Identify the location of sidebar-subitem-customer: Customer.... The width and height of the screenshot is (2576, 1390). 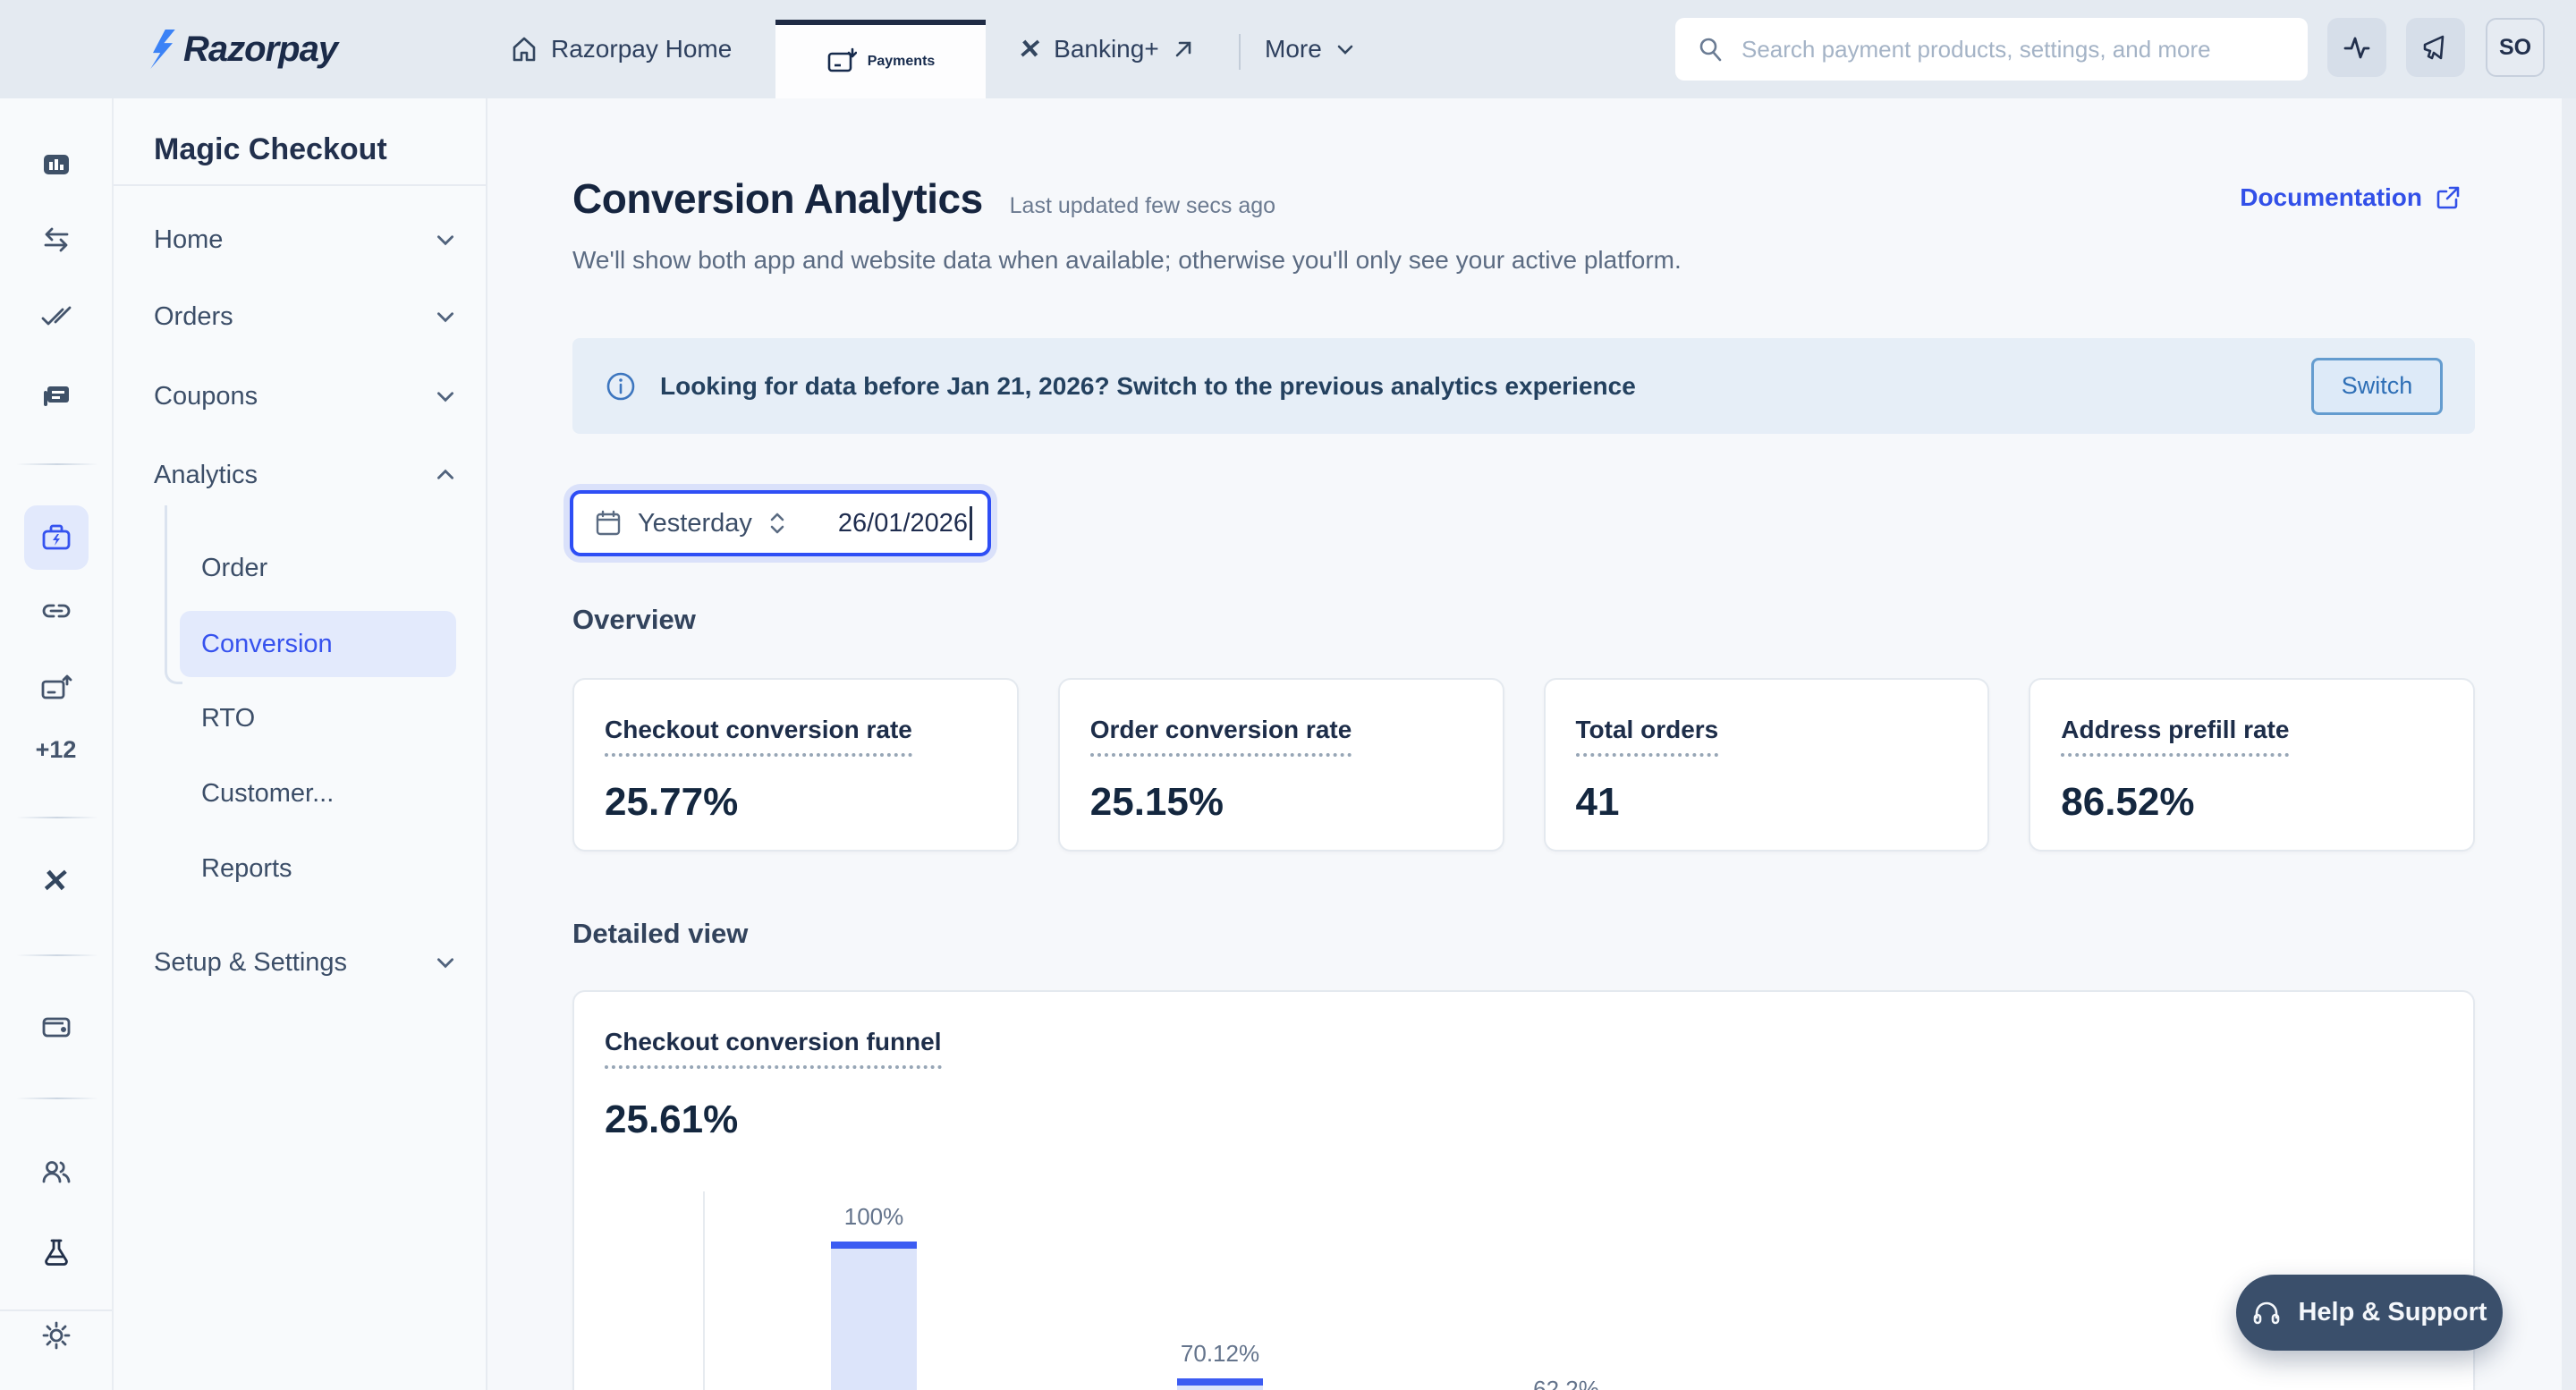
(268, 793).